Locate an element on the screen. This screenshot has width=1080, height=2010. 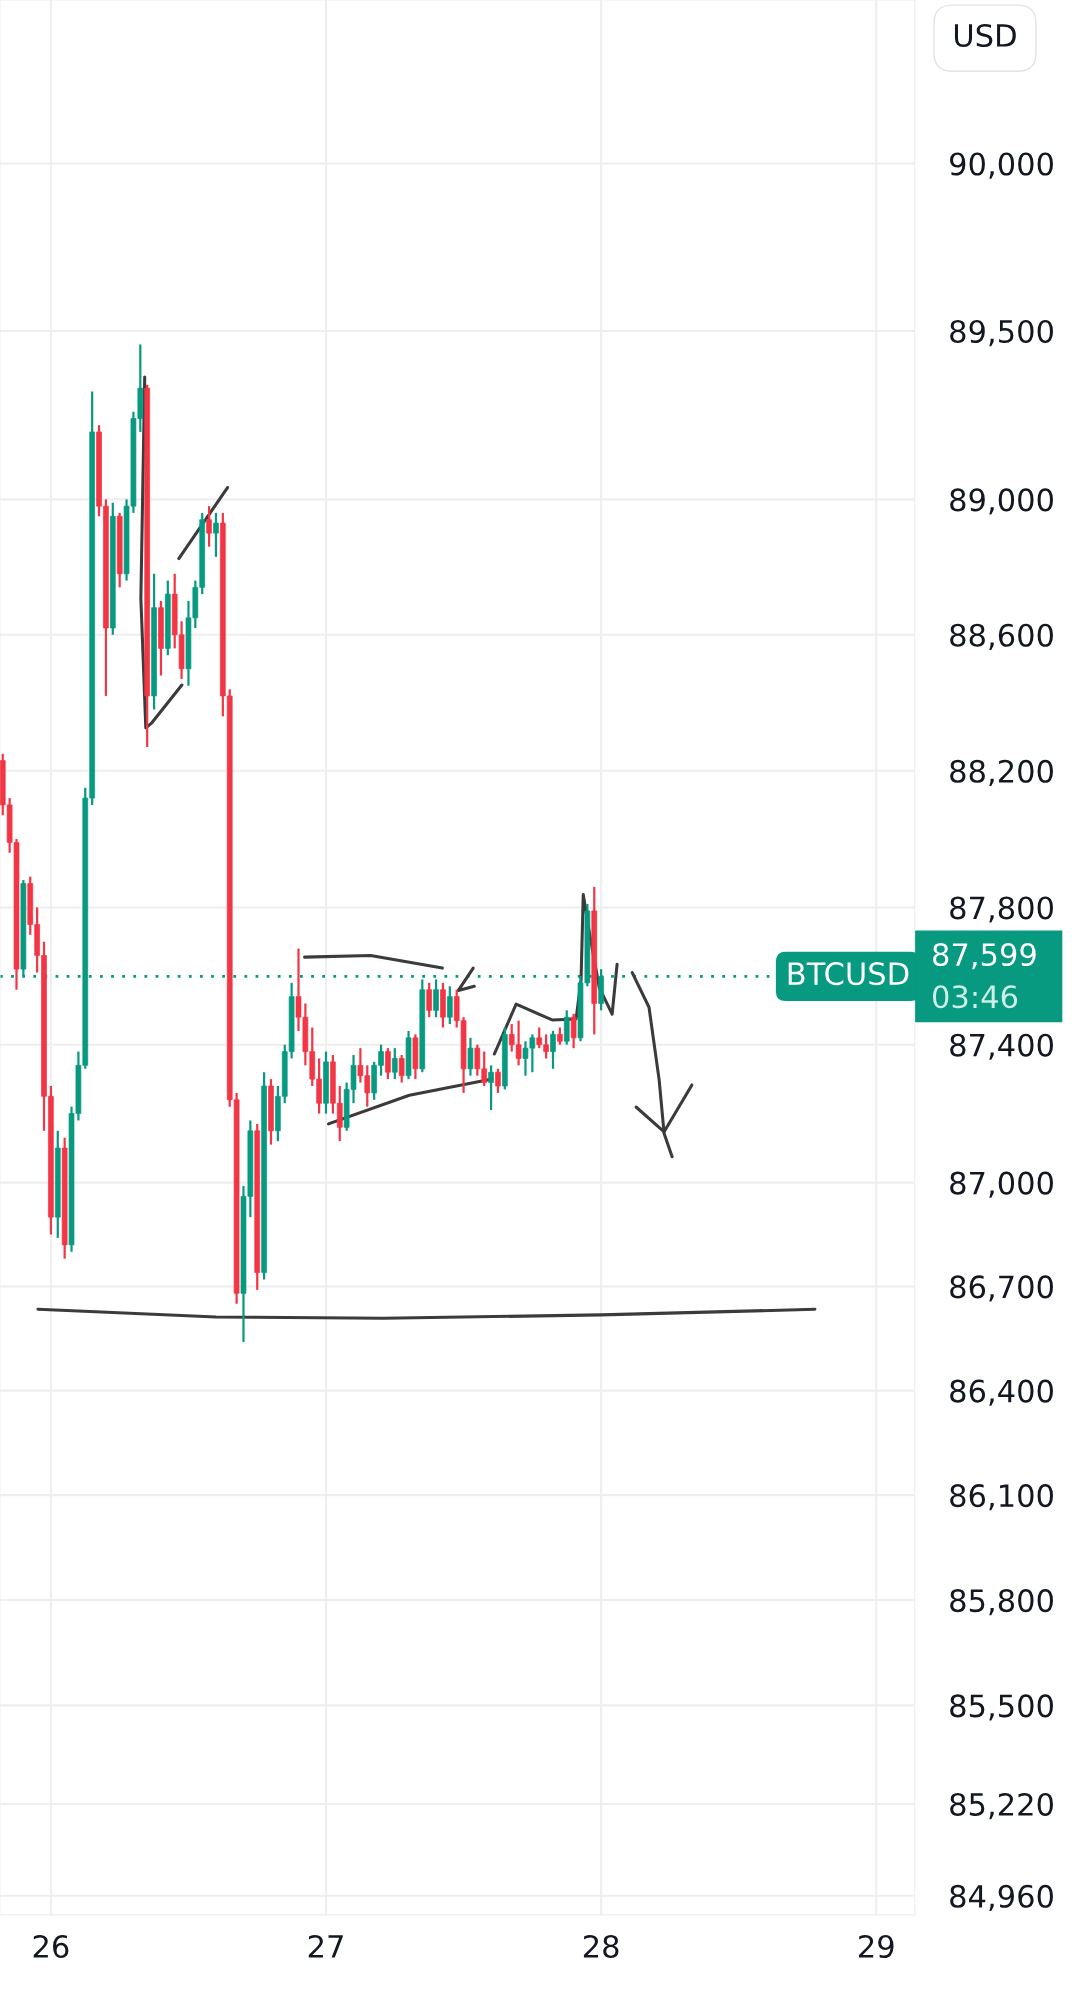
y-tick-label: 90,000 is located at coordinates (1001, 165).